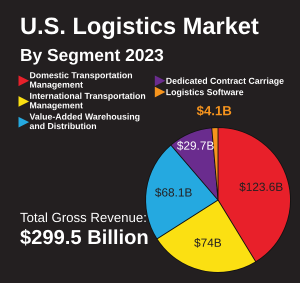  I want to click on legend-label: Domestic Transportation Management, so click(81, 81).